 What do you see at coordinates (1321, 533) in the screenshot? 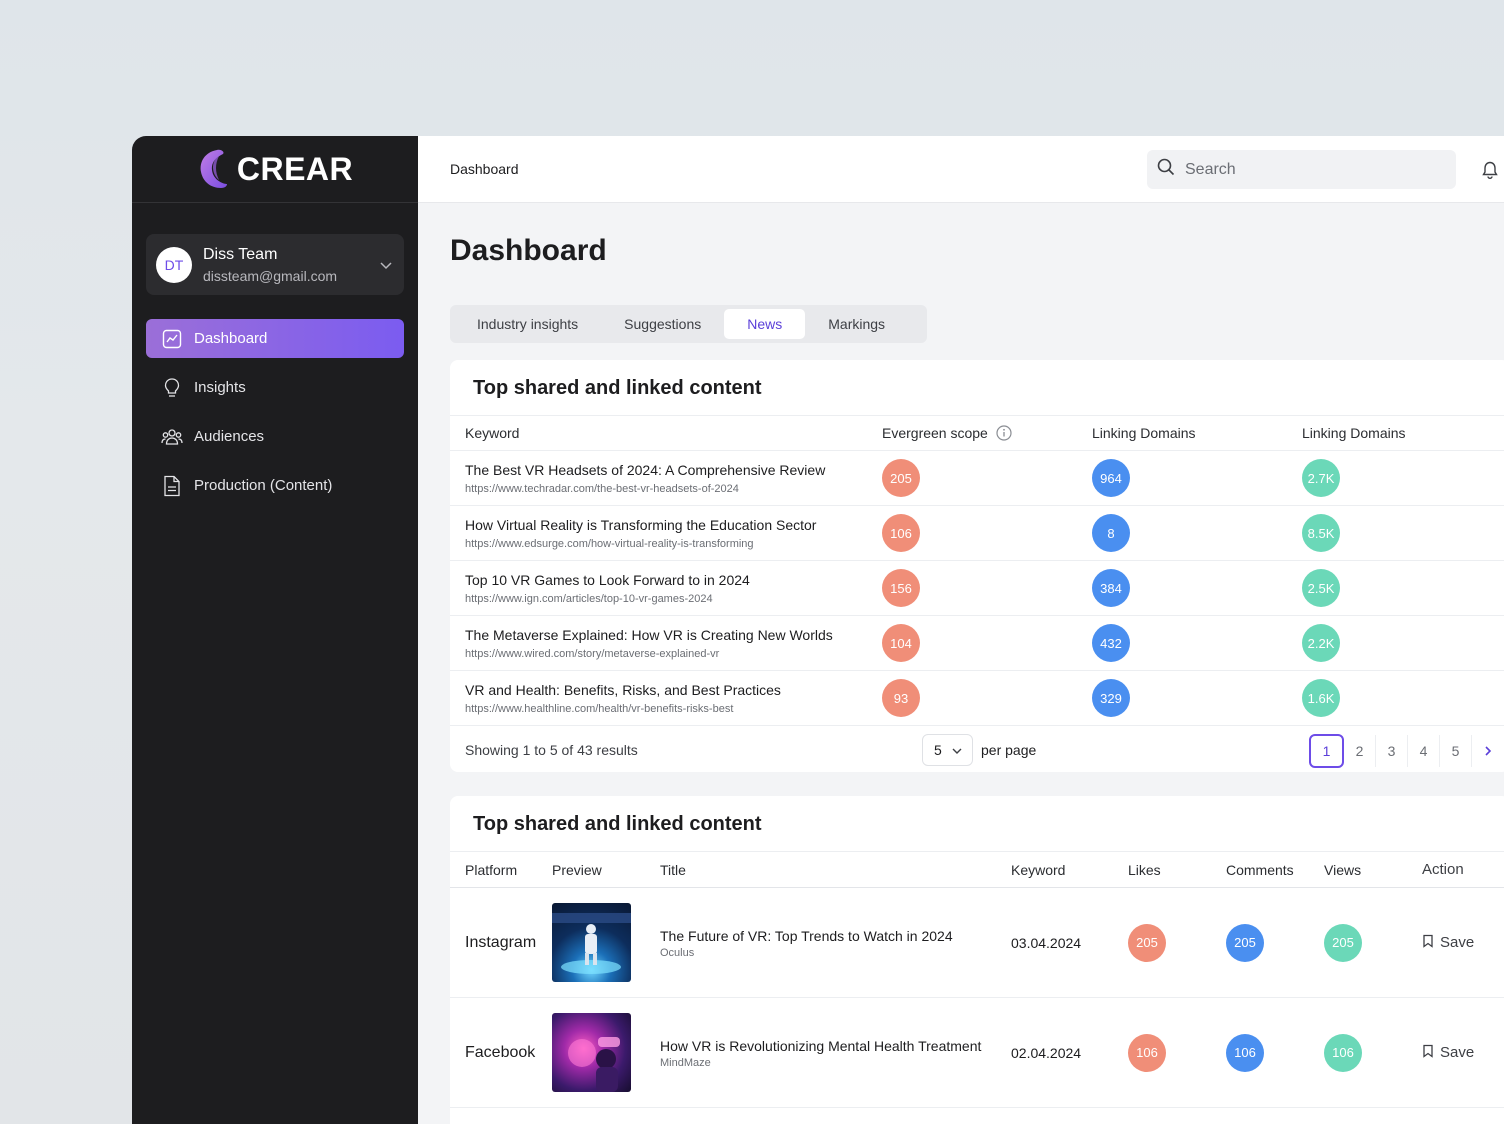
I see `linking-domains-2-badge: 8.5K` at bounding box center [1321, 533].